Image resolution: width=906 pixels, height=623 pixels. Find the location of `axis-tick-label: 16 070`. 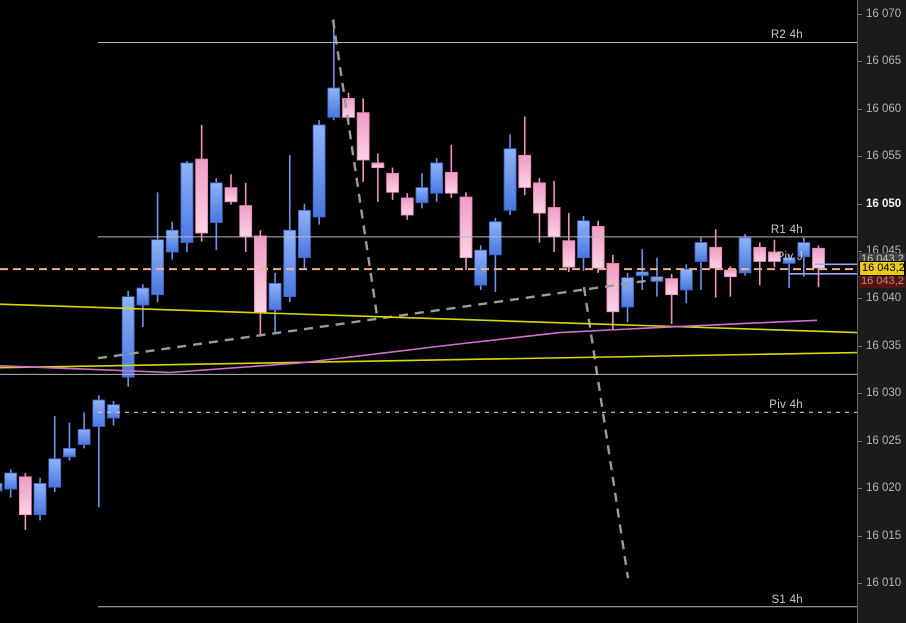

axis-tick-label: 16 070 is located at coordinates (884, 14).